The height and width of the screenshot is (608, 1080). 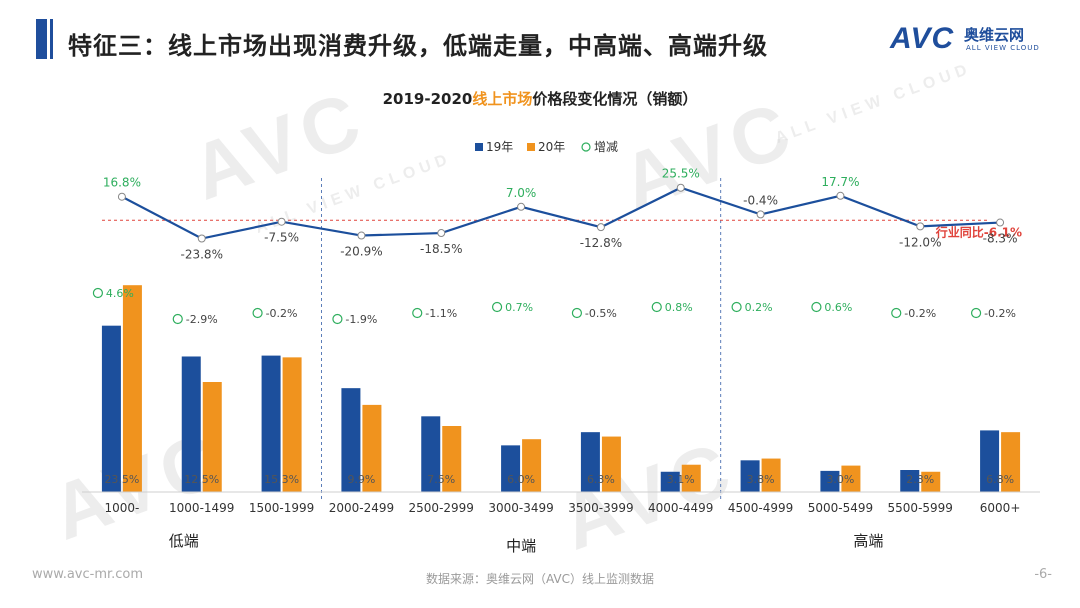 What do you see at coordinates (1000, 479) in the screenshot?
I see `bar-20-label: 6.8%` at bounding box center [1000, 479].